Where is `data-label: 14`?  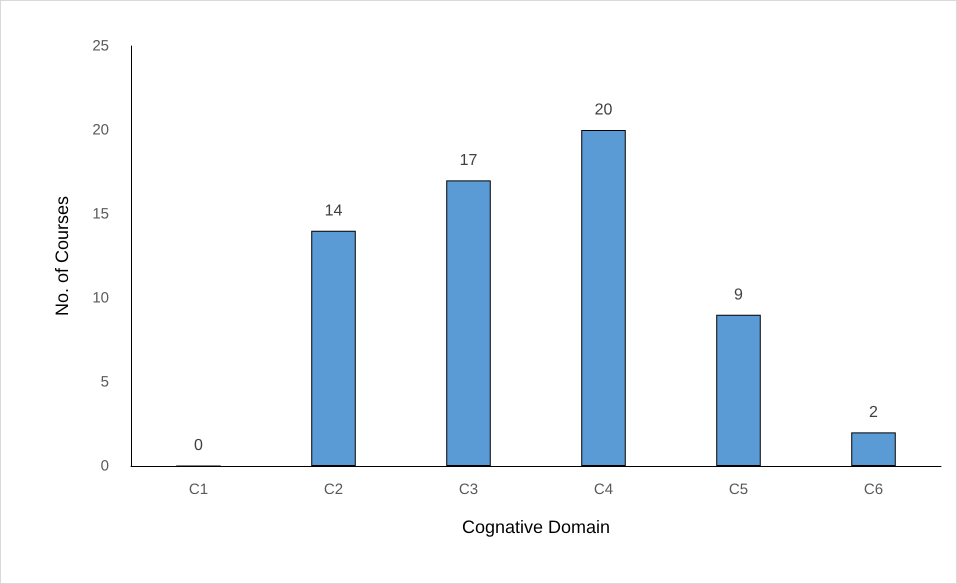
data-label: 14 is located at coordinates (333, 211).